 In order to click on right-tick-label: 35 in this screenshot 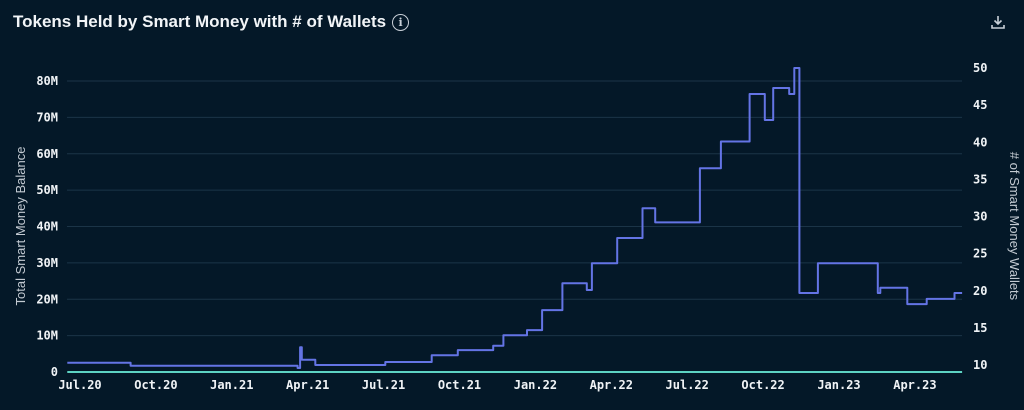, I will do `click(980, 179)`.